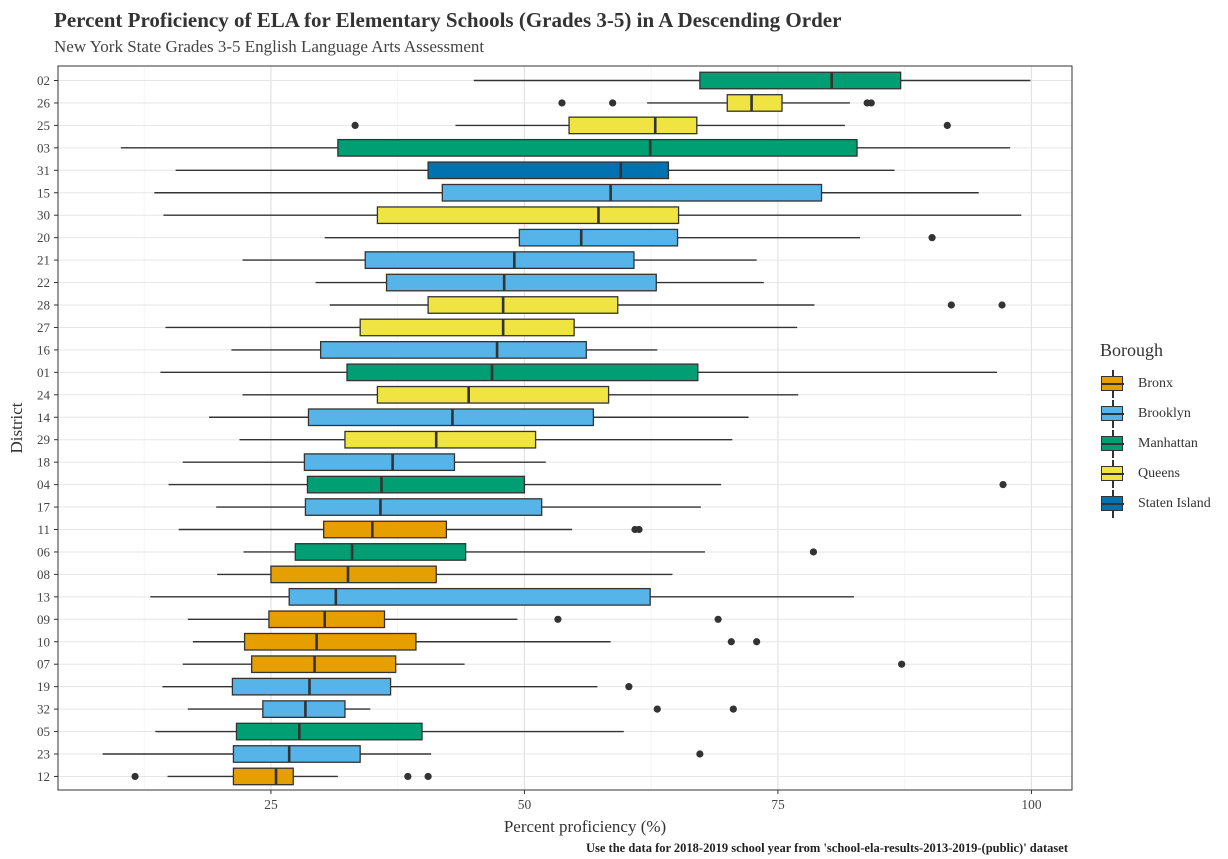  What do you see at coordinates (43, 282) in the screenshot?
I see `y-tick-label: 22` at bounding box center [43, 282].